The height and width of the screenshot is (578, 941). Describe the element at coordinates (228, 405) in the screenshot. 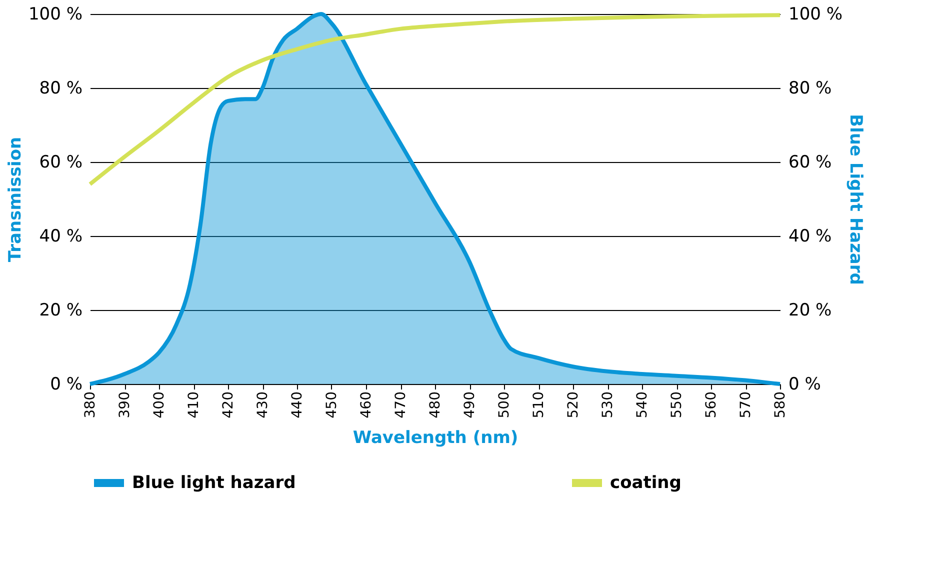

I see `x-tick-label: 420` at that location.